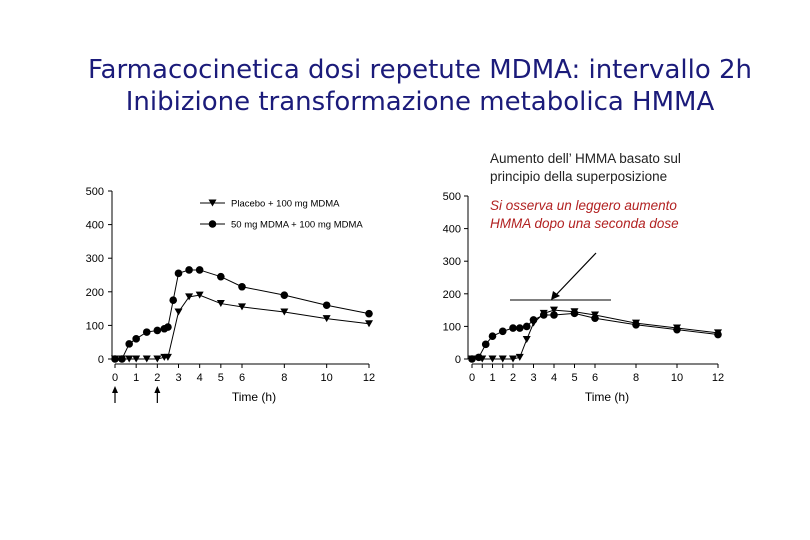 This screenshot has width=810, height=540. Describe the element at coordinates (200, 378) in the screenshot. I see `x-tick-label: 4` at that location.